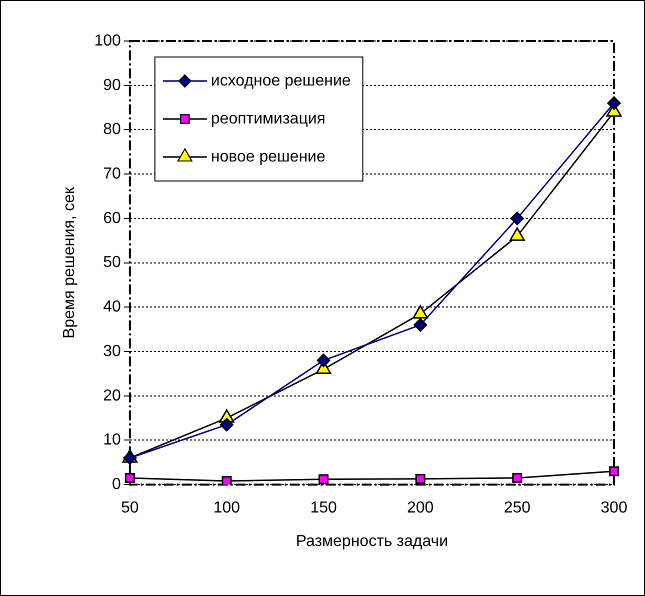  What do you see at coordinates (614, 508) in the screenshot?
I see `x-tick-label: 300` at bounding box center [614, 508].